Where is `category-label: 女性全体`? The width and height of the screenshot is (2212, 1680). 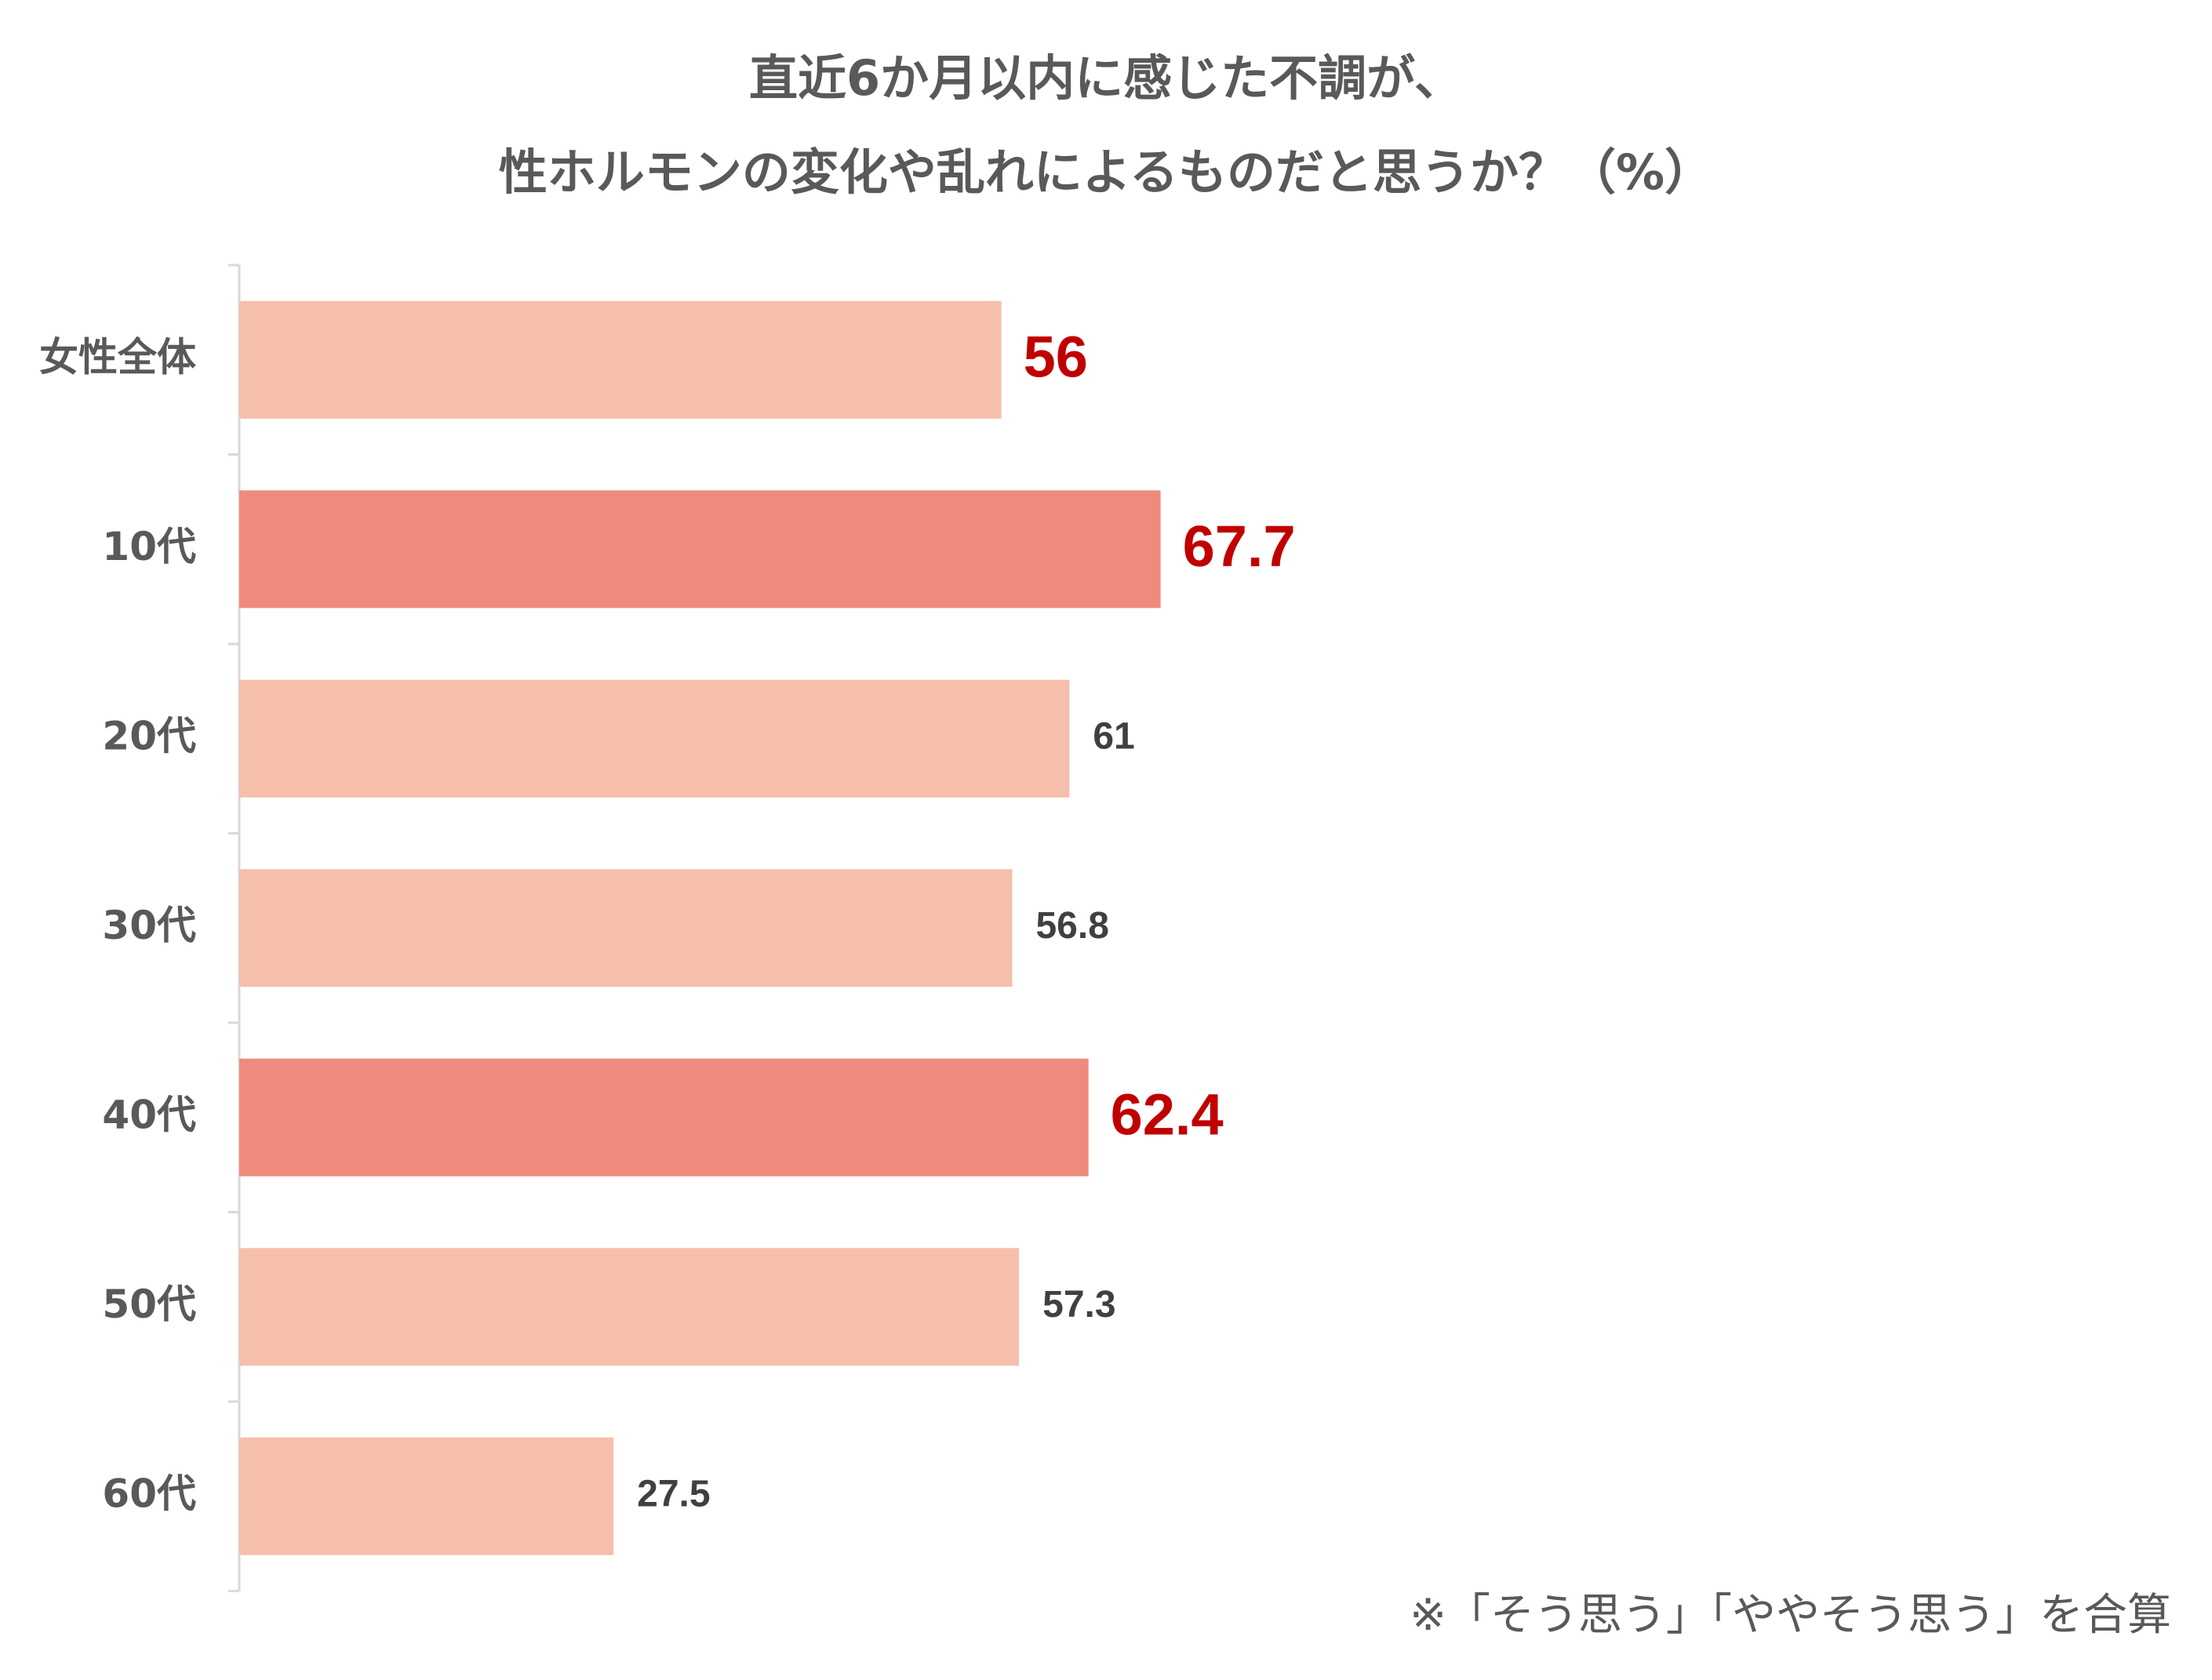 category-label: 女性全体 is located at coordinates (117, 357).